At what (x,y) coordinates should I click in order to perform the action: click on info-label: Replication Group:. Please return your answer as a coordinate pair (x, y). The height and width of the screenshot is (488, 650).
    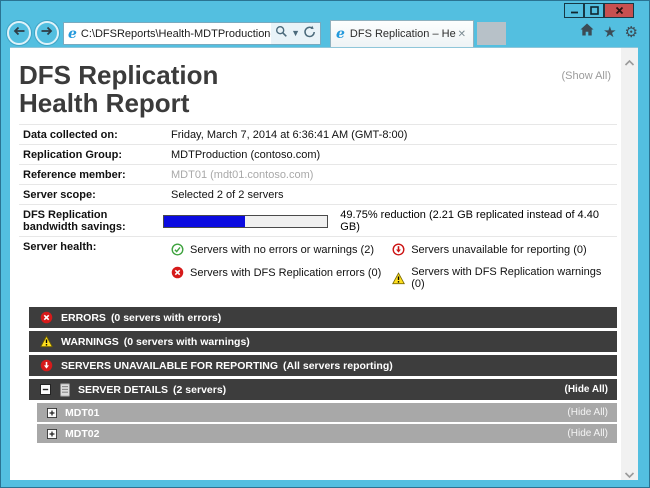
    Looking at the image, I should click on (72, 155).